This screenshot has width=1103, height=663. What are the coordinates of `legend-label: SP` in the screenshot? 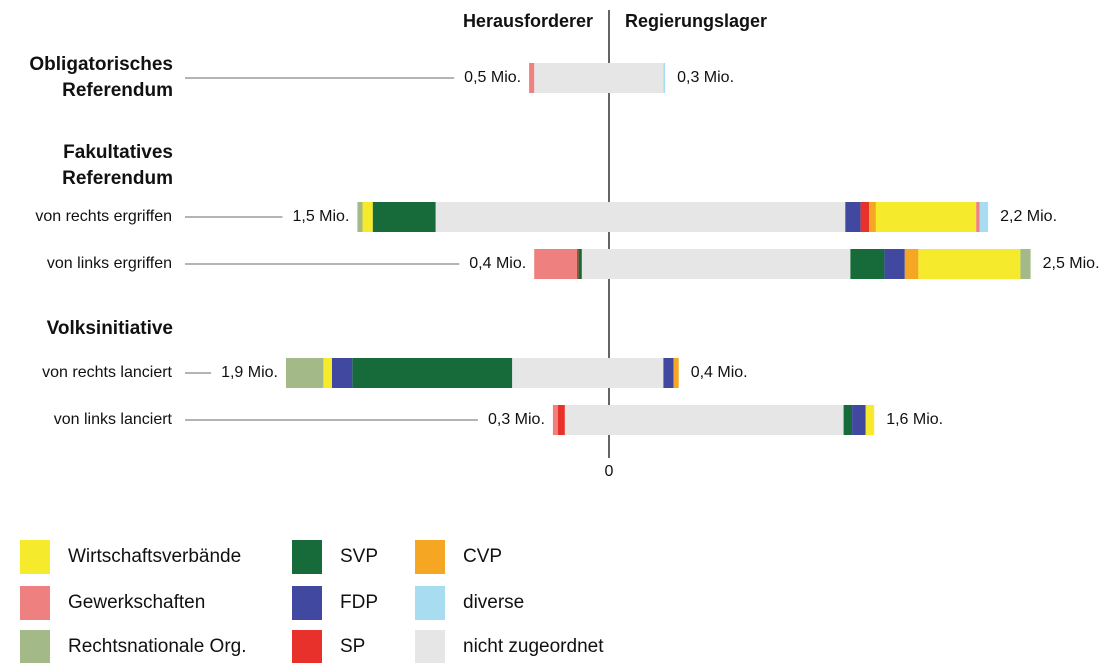 It's located at (352, 646).